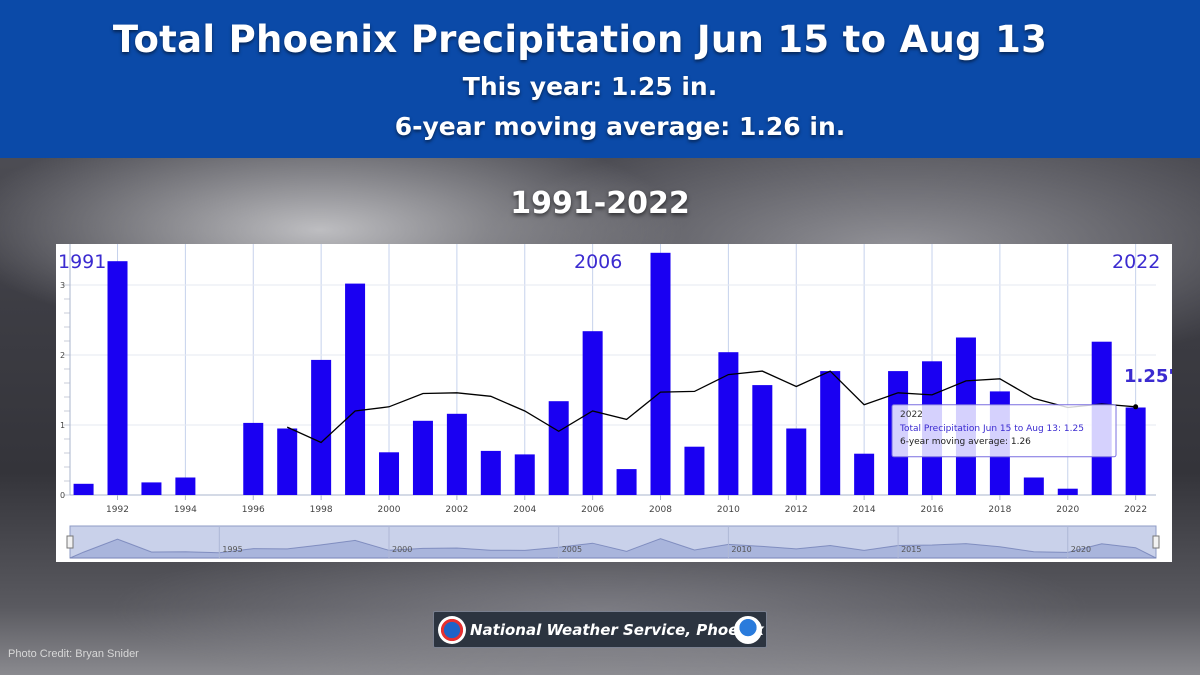 This screenshot has width=1200, height=675. What do you see at coordinates (1081, 549) in the screenshot?
I see `navigator-tick-label: 2020` at bounding box center [1081, 549].